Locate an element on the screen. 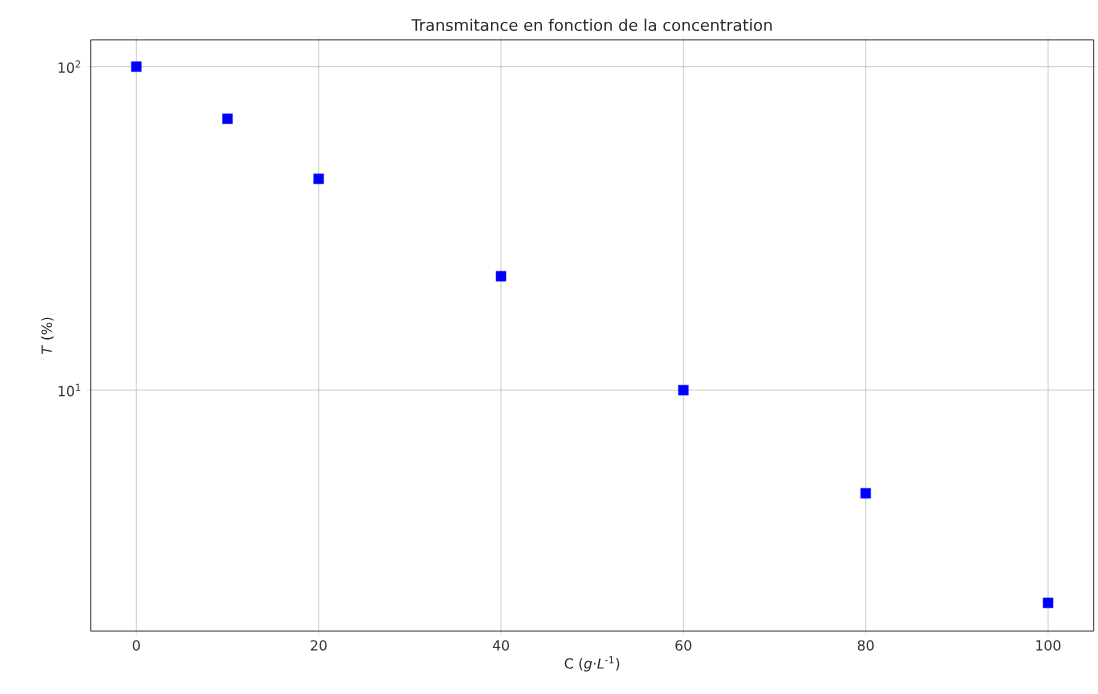  chart-title: Transmitance en fonction de la concentration is located at coordinates (591, 25).